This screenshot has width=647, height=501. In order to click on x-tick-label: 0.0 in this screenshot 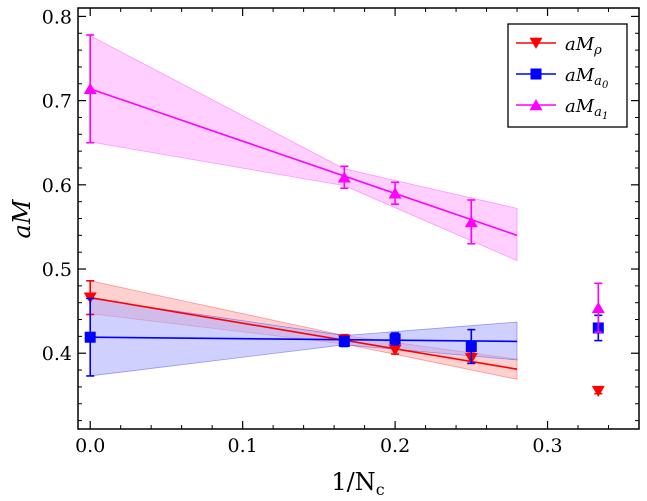, I will do `click(90, 446)`.